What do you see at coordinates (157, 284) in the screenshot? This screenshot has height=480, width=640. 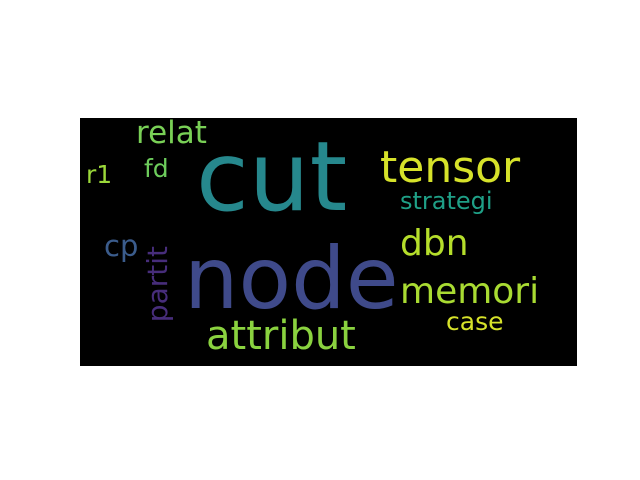 I see `word-partit: partit` at bounding box center [157, 284].